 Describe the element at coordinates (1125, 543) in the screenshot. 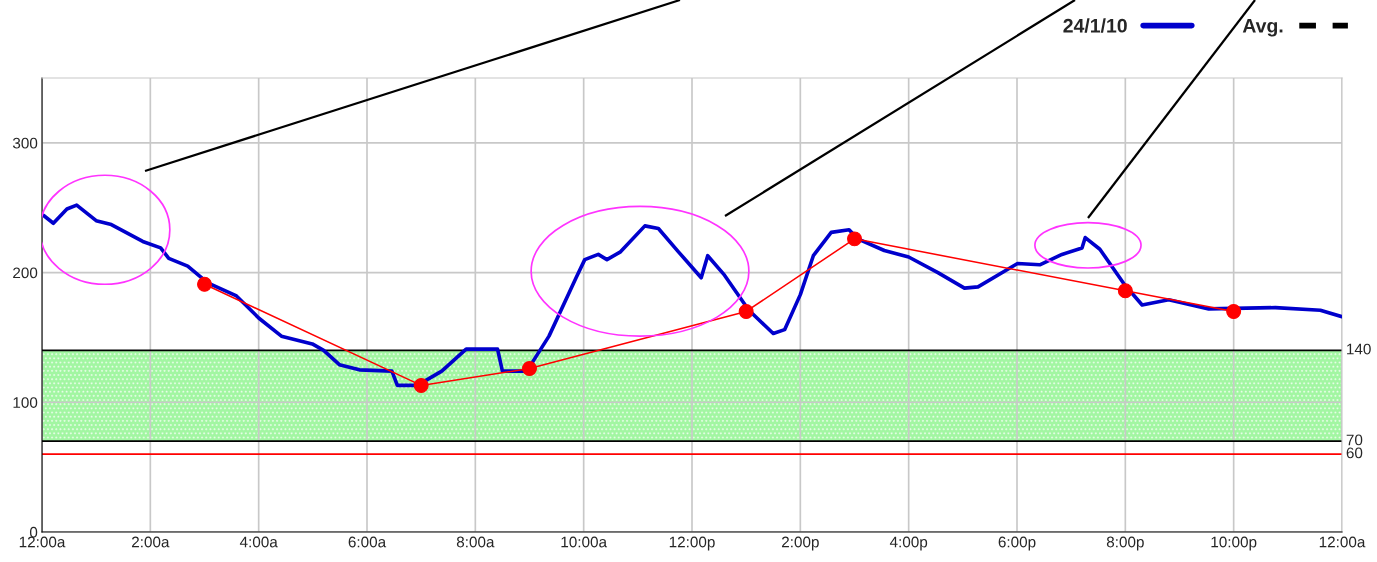

I see `x-tick-label: 8:00p` at that location.